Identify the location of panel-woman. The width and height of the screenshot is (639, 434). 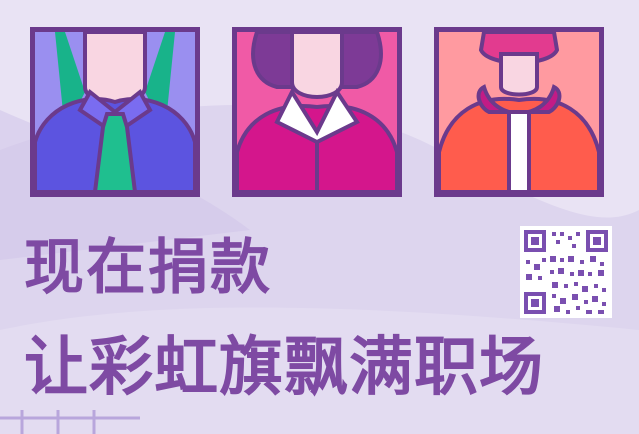
(317, 112).